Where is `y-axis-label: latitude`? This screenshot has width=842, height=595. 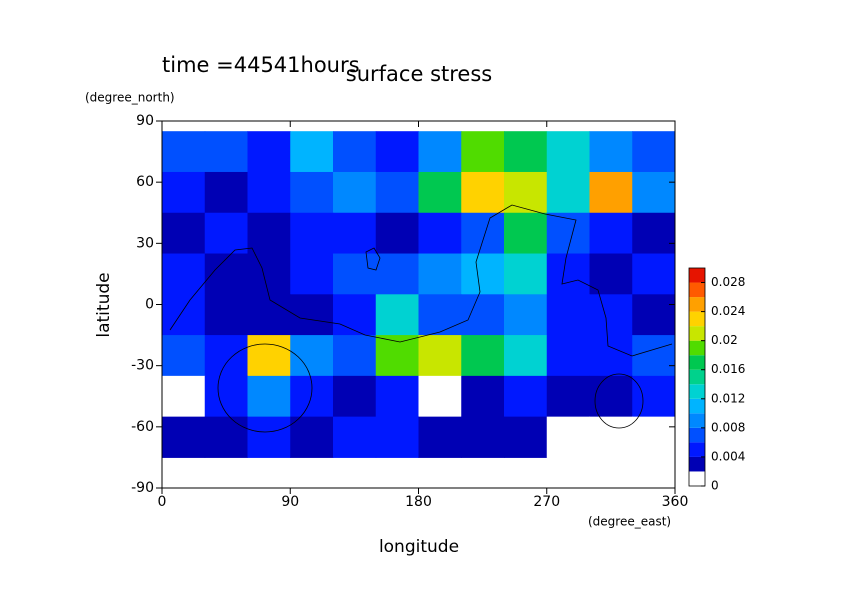
y-axis-label: latitude is located at coordinates (104, 304).